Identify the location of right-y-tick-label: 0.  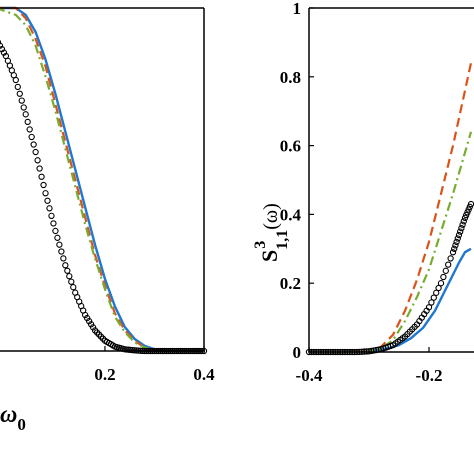
(297, 352).